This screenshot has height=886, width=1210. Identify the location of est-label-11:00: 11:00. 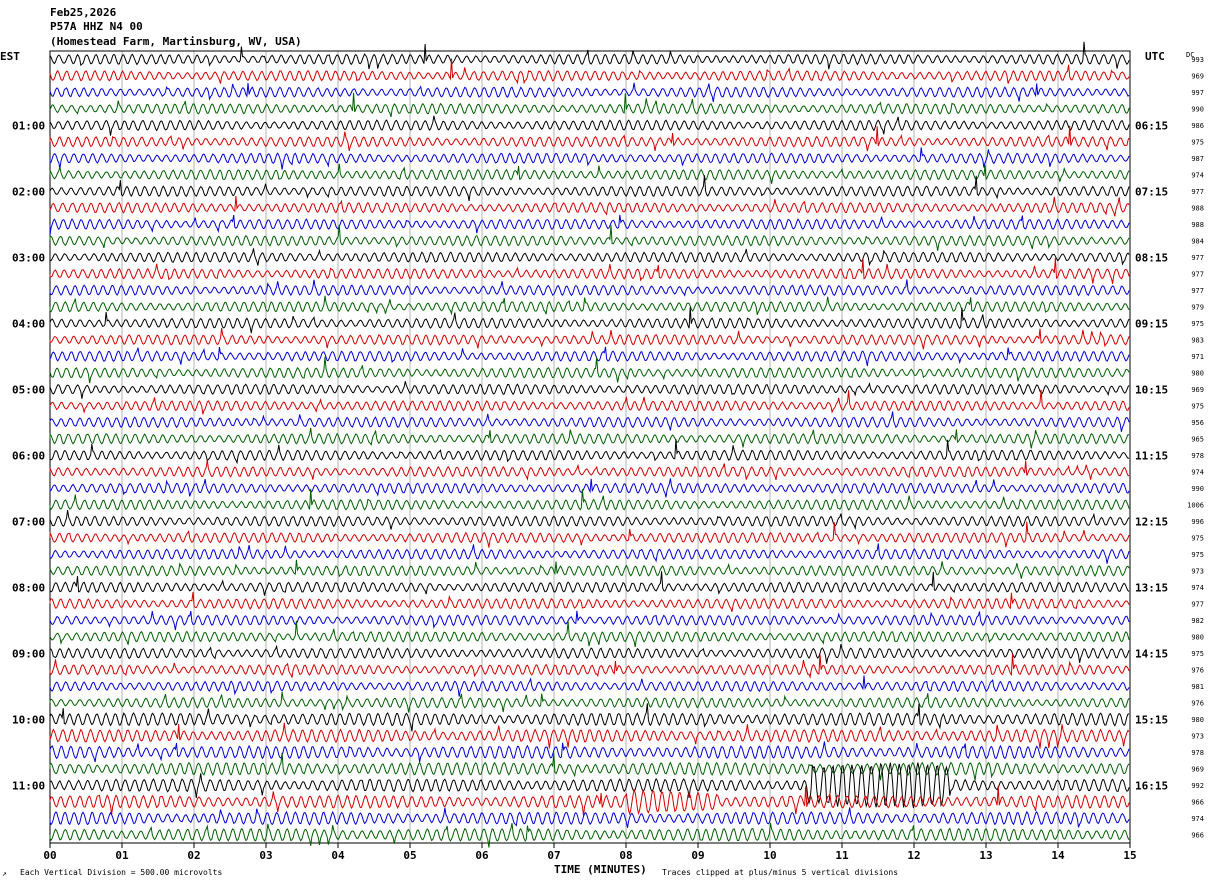
(28, 785).